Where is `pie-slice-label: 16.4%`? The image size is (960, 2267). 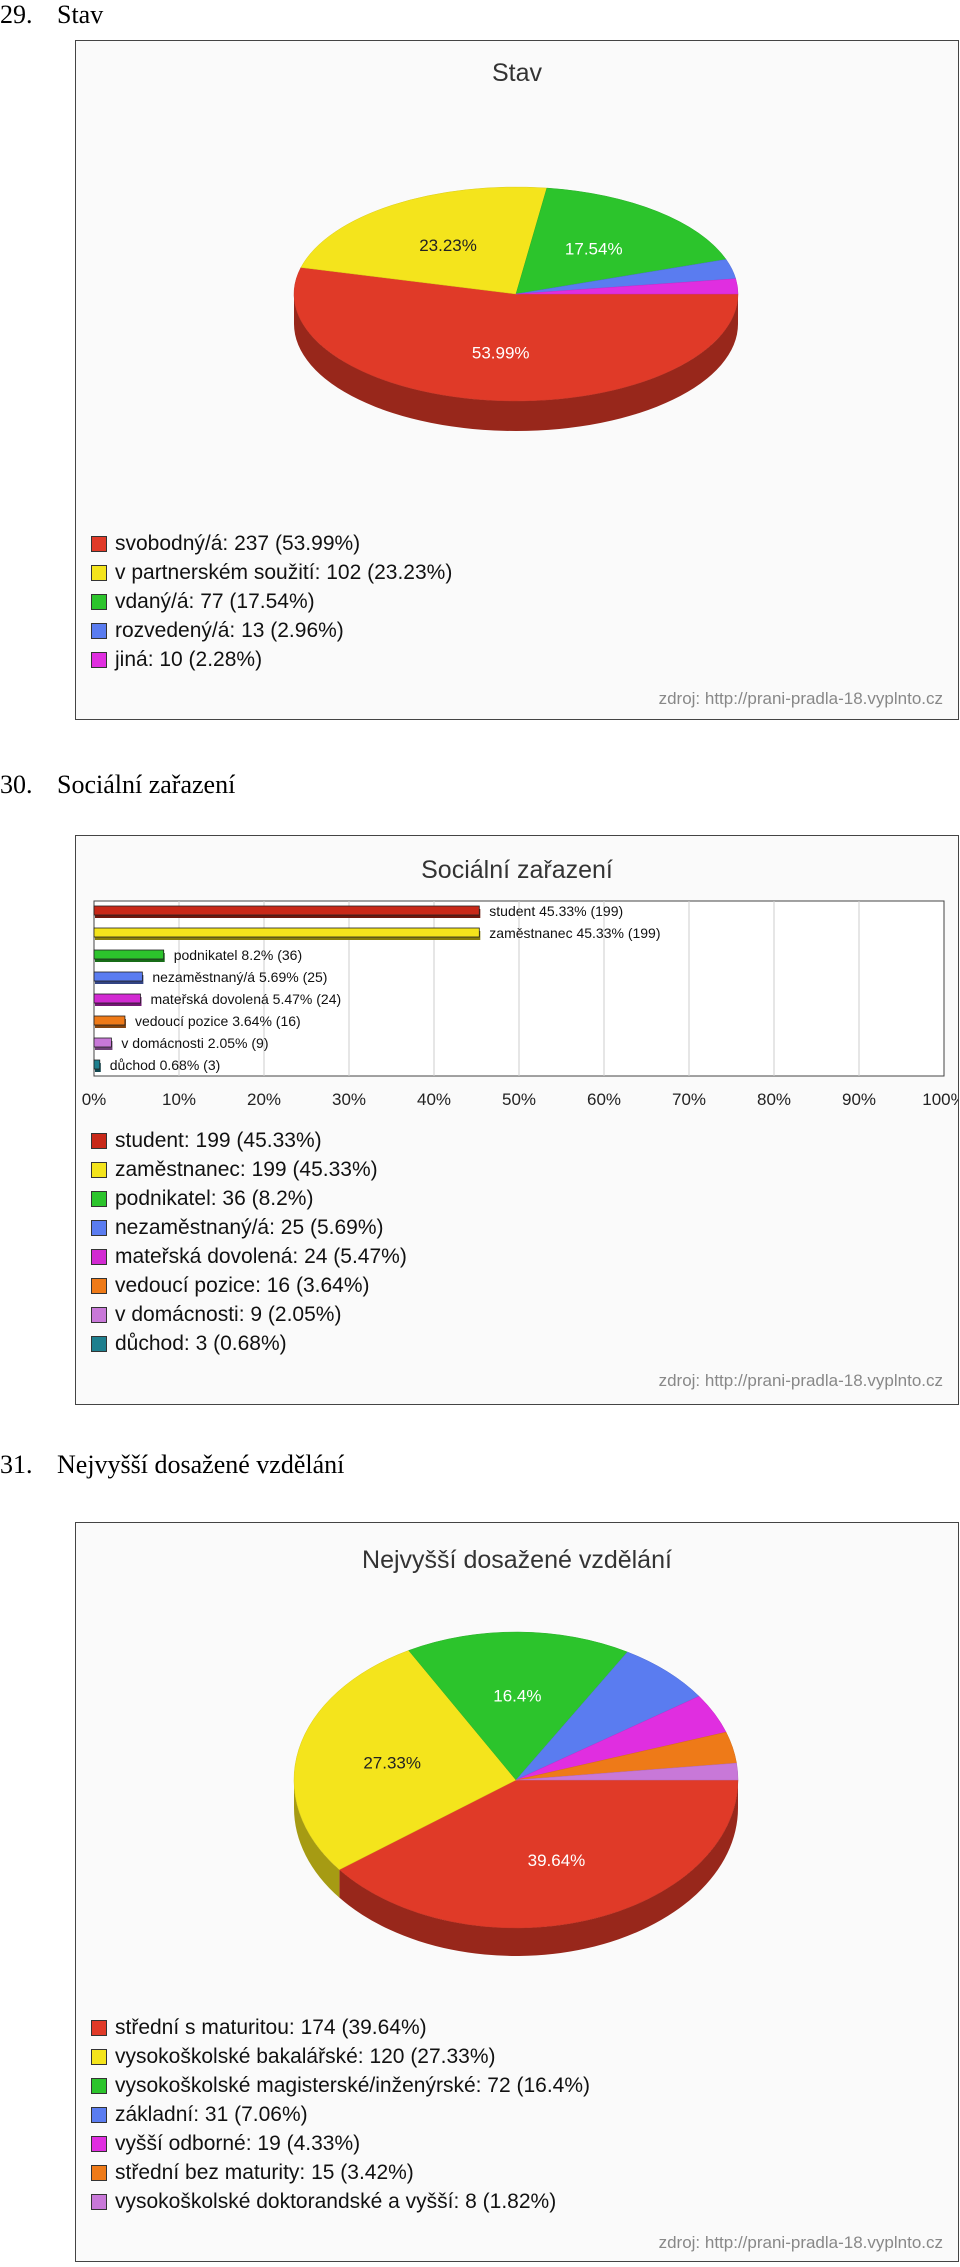
pie-slice-label: 16.4% is located at coordinates (517, 1696).